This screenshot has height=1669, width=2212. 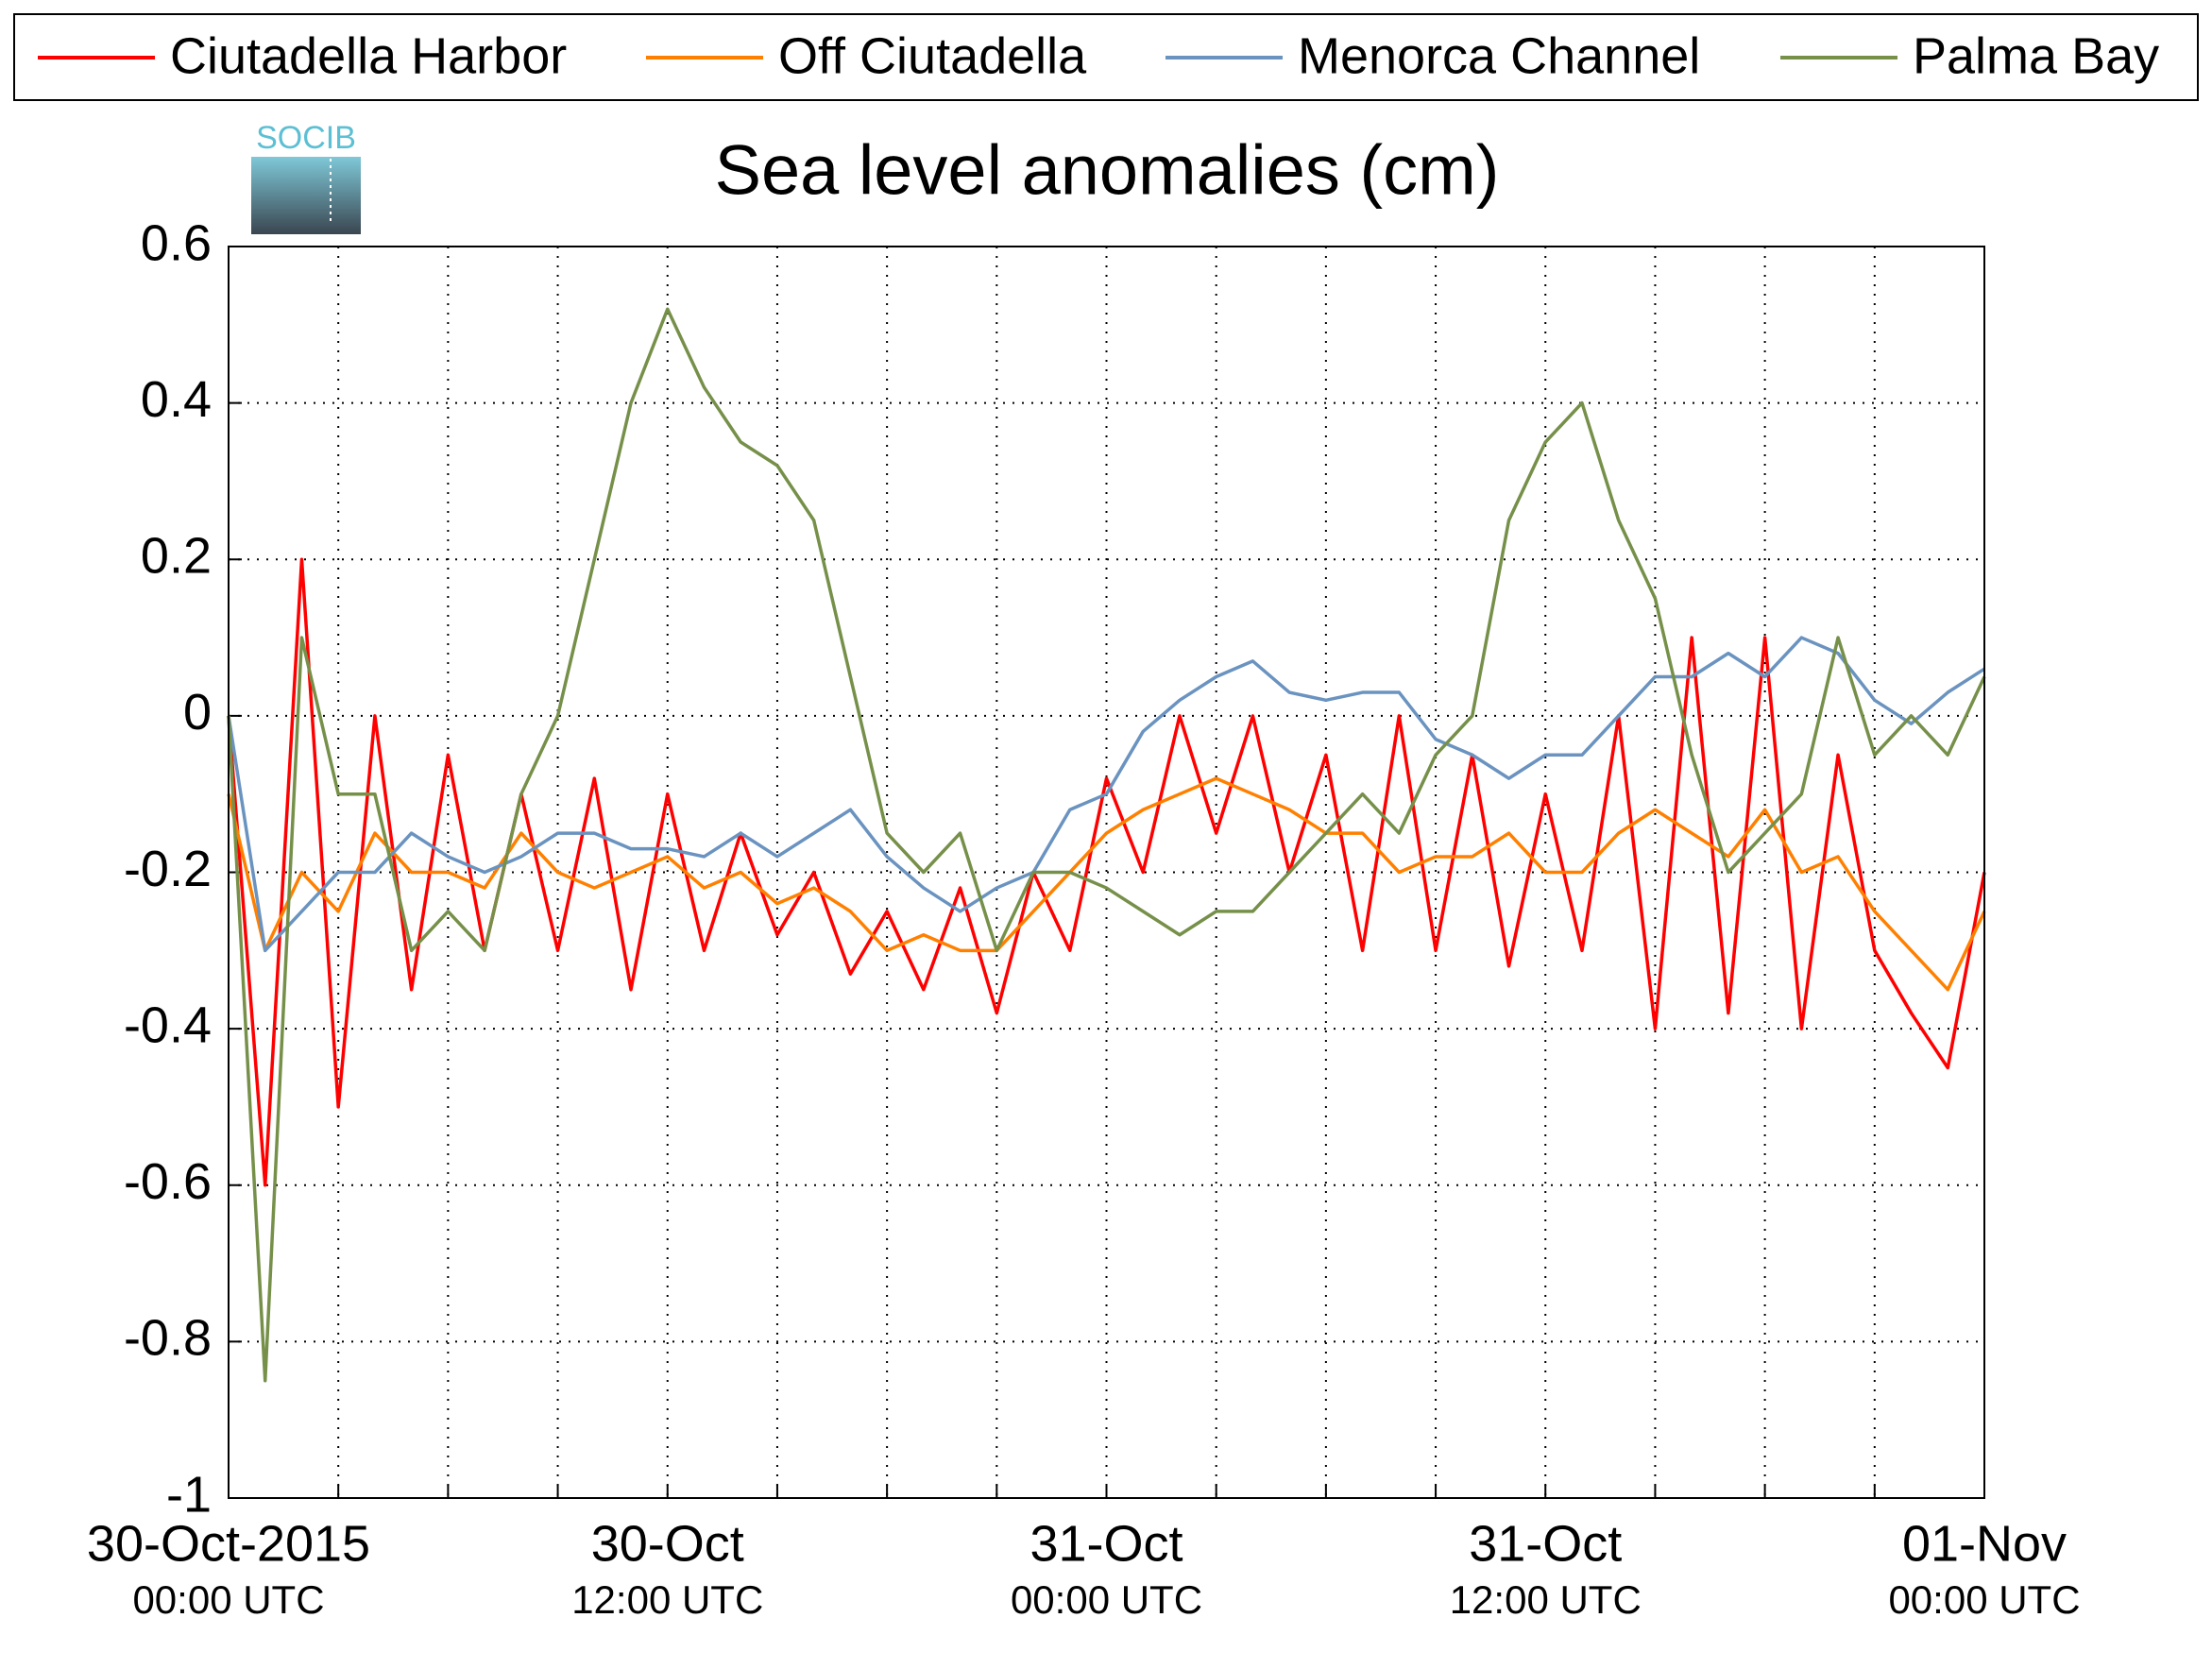 I want to click on y-tick-label: 0, so click(x=197, y=713).